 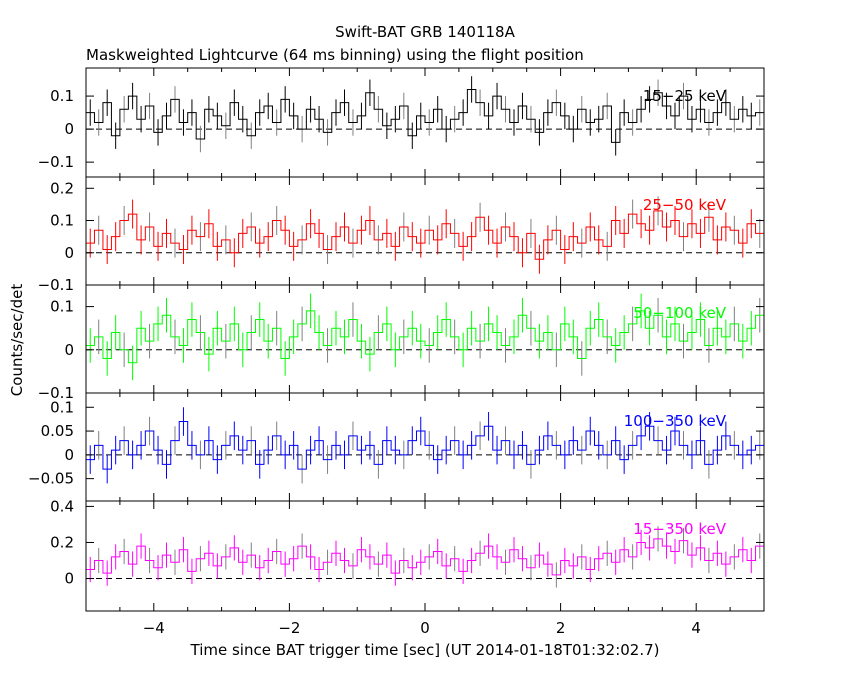 I want to click on panel-4: 0.1 0.05 0 −0.05 100−350 keV, so click(x=396, y=447).